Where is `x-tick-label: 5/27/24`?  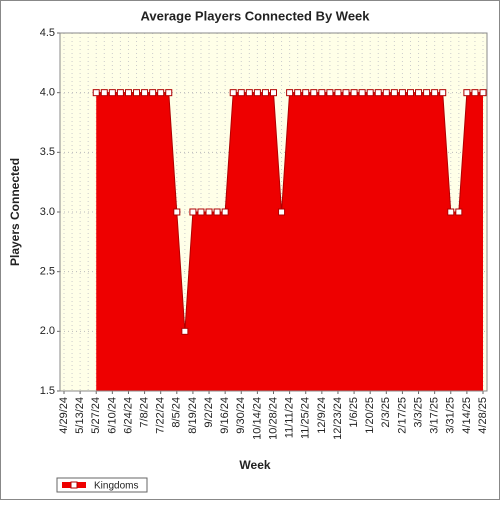
x-tick-label: 5/27/24 is located at coordinates (96, 415).